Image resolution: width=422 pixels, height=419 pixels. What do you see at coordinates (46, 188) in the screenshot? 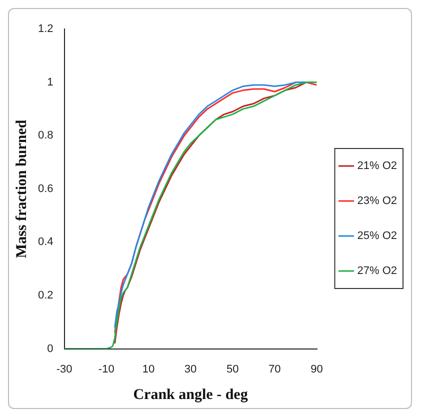
I see `y-tick-label: 0.6` at bounding box center [46, 188].